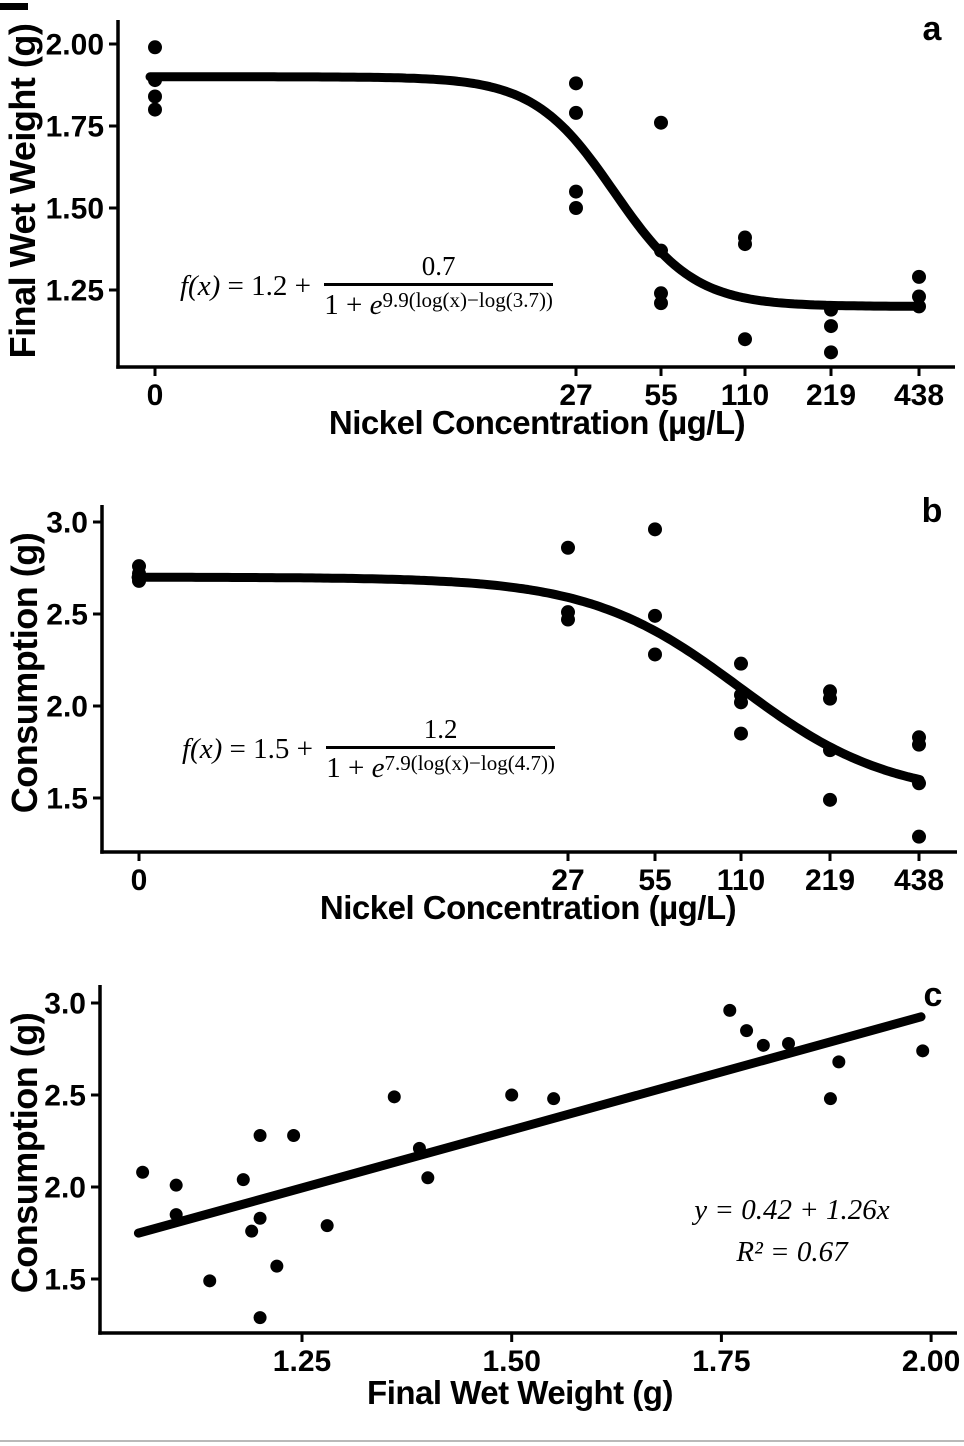 The width and height of the screenshot is (964, 1446). Describe the element at coordinates (24, 673) in the screenshot. I see `panel-b-y-axis-title: Consumption (g)` at that location.